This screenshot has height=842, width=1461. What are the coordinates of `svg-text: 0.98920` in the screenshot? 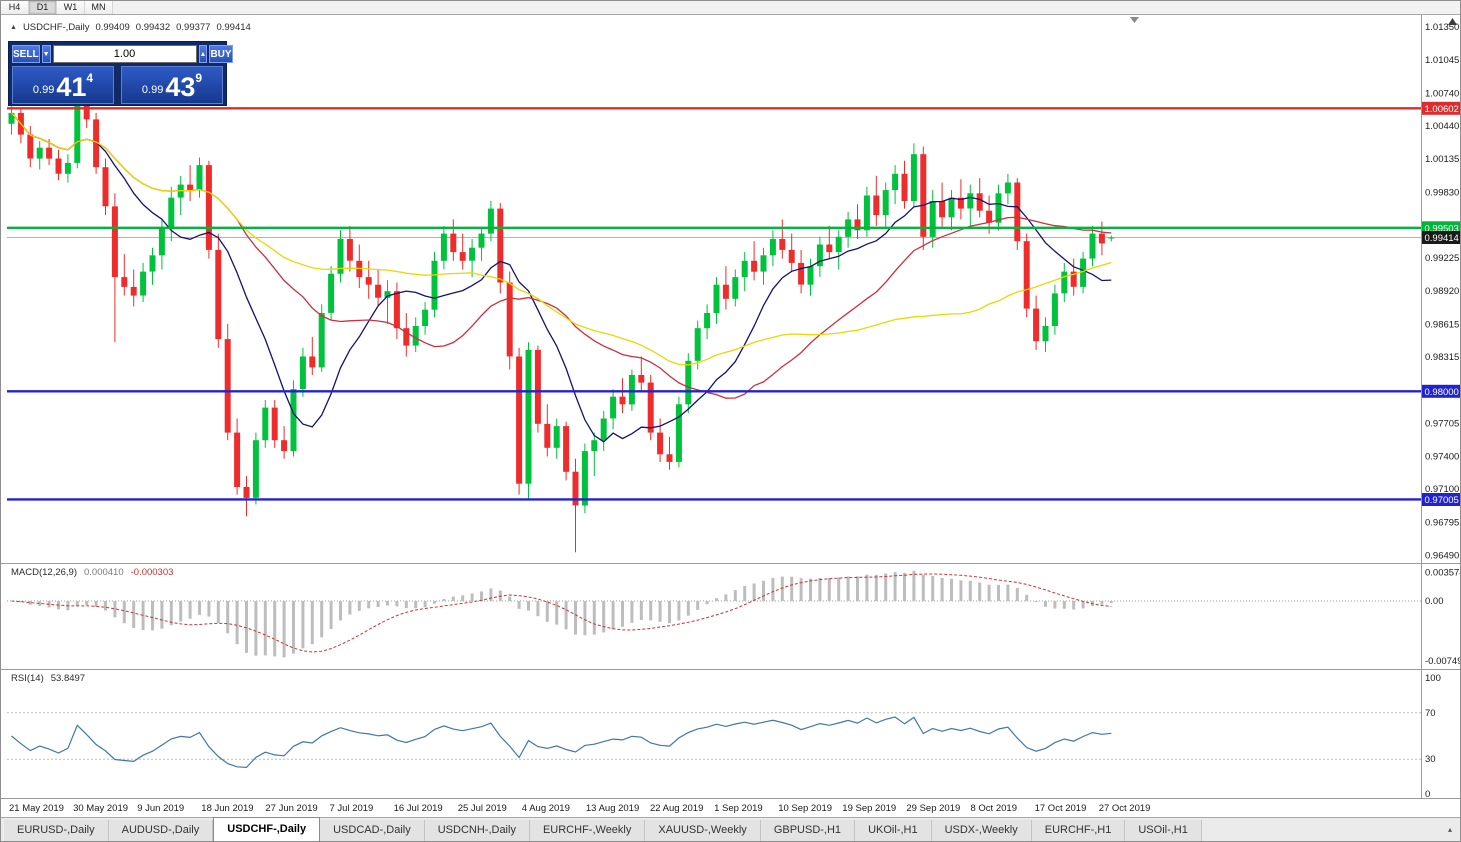 It's located at (1442, 291).